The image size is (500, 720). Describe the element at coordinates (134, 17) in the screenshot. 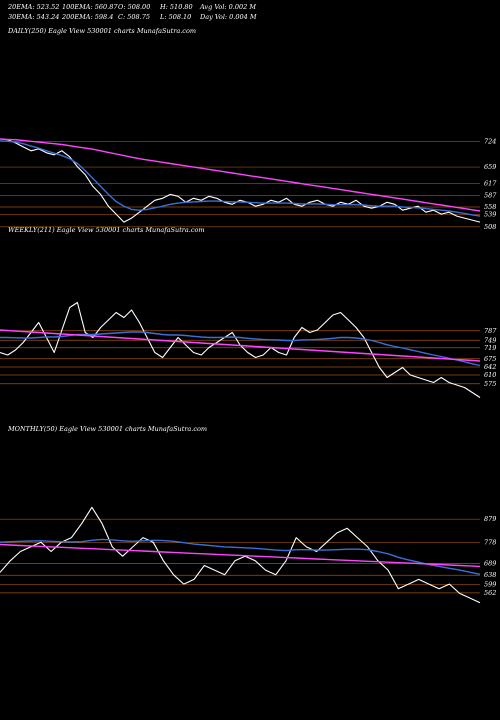

I see `hdr-close: C: 508.75` at that location.